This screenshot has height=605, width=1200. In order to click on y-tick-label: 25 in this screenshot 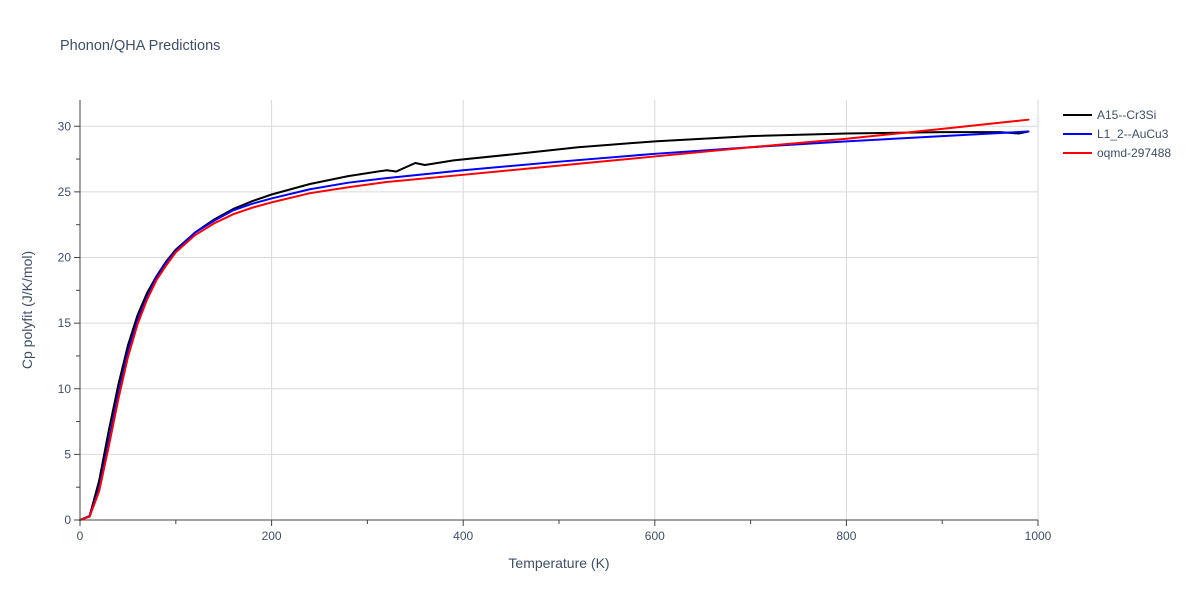, I will do `click(65, 192)`.